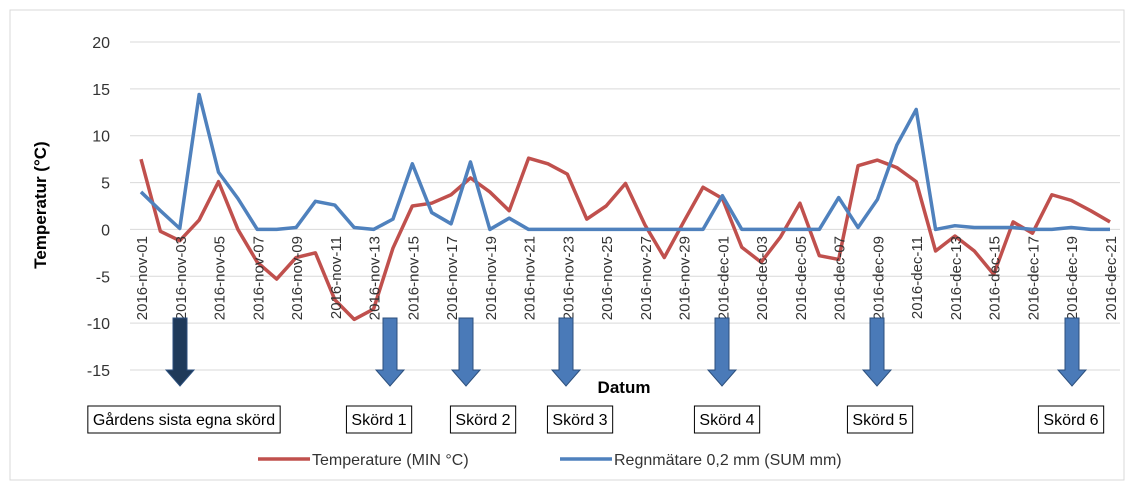  I want to click on x-tick-label: 2016-nov-07, so click(258, 278).